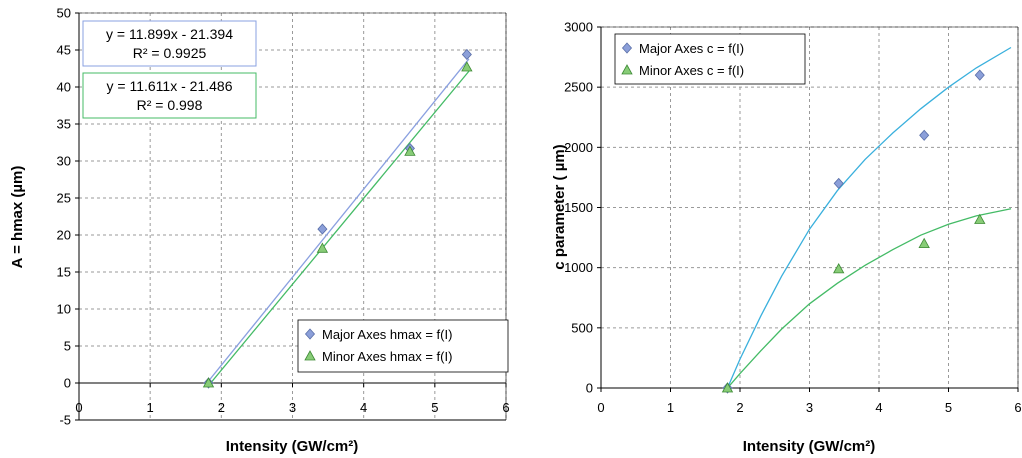  Describe the element at coordinates (691, 70) in the screenshot. I see `legend-label-series-1: Minor Axes c = f(I)` at that location.